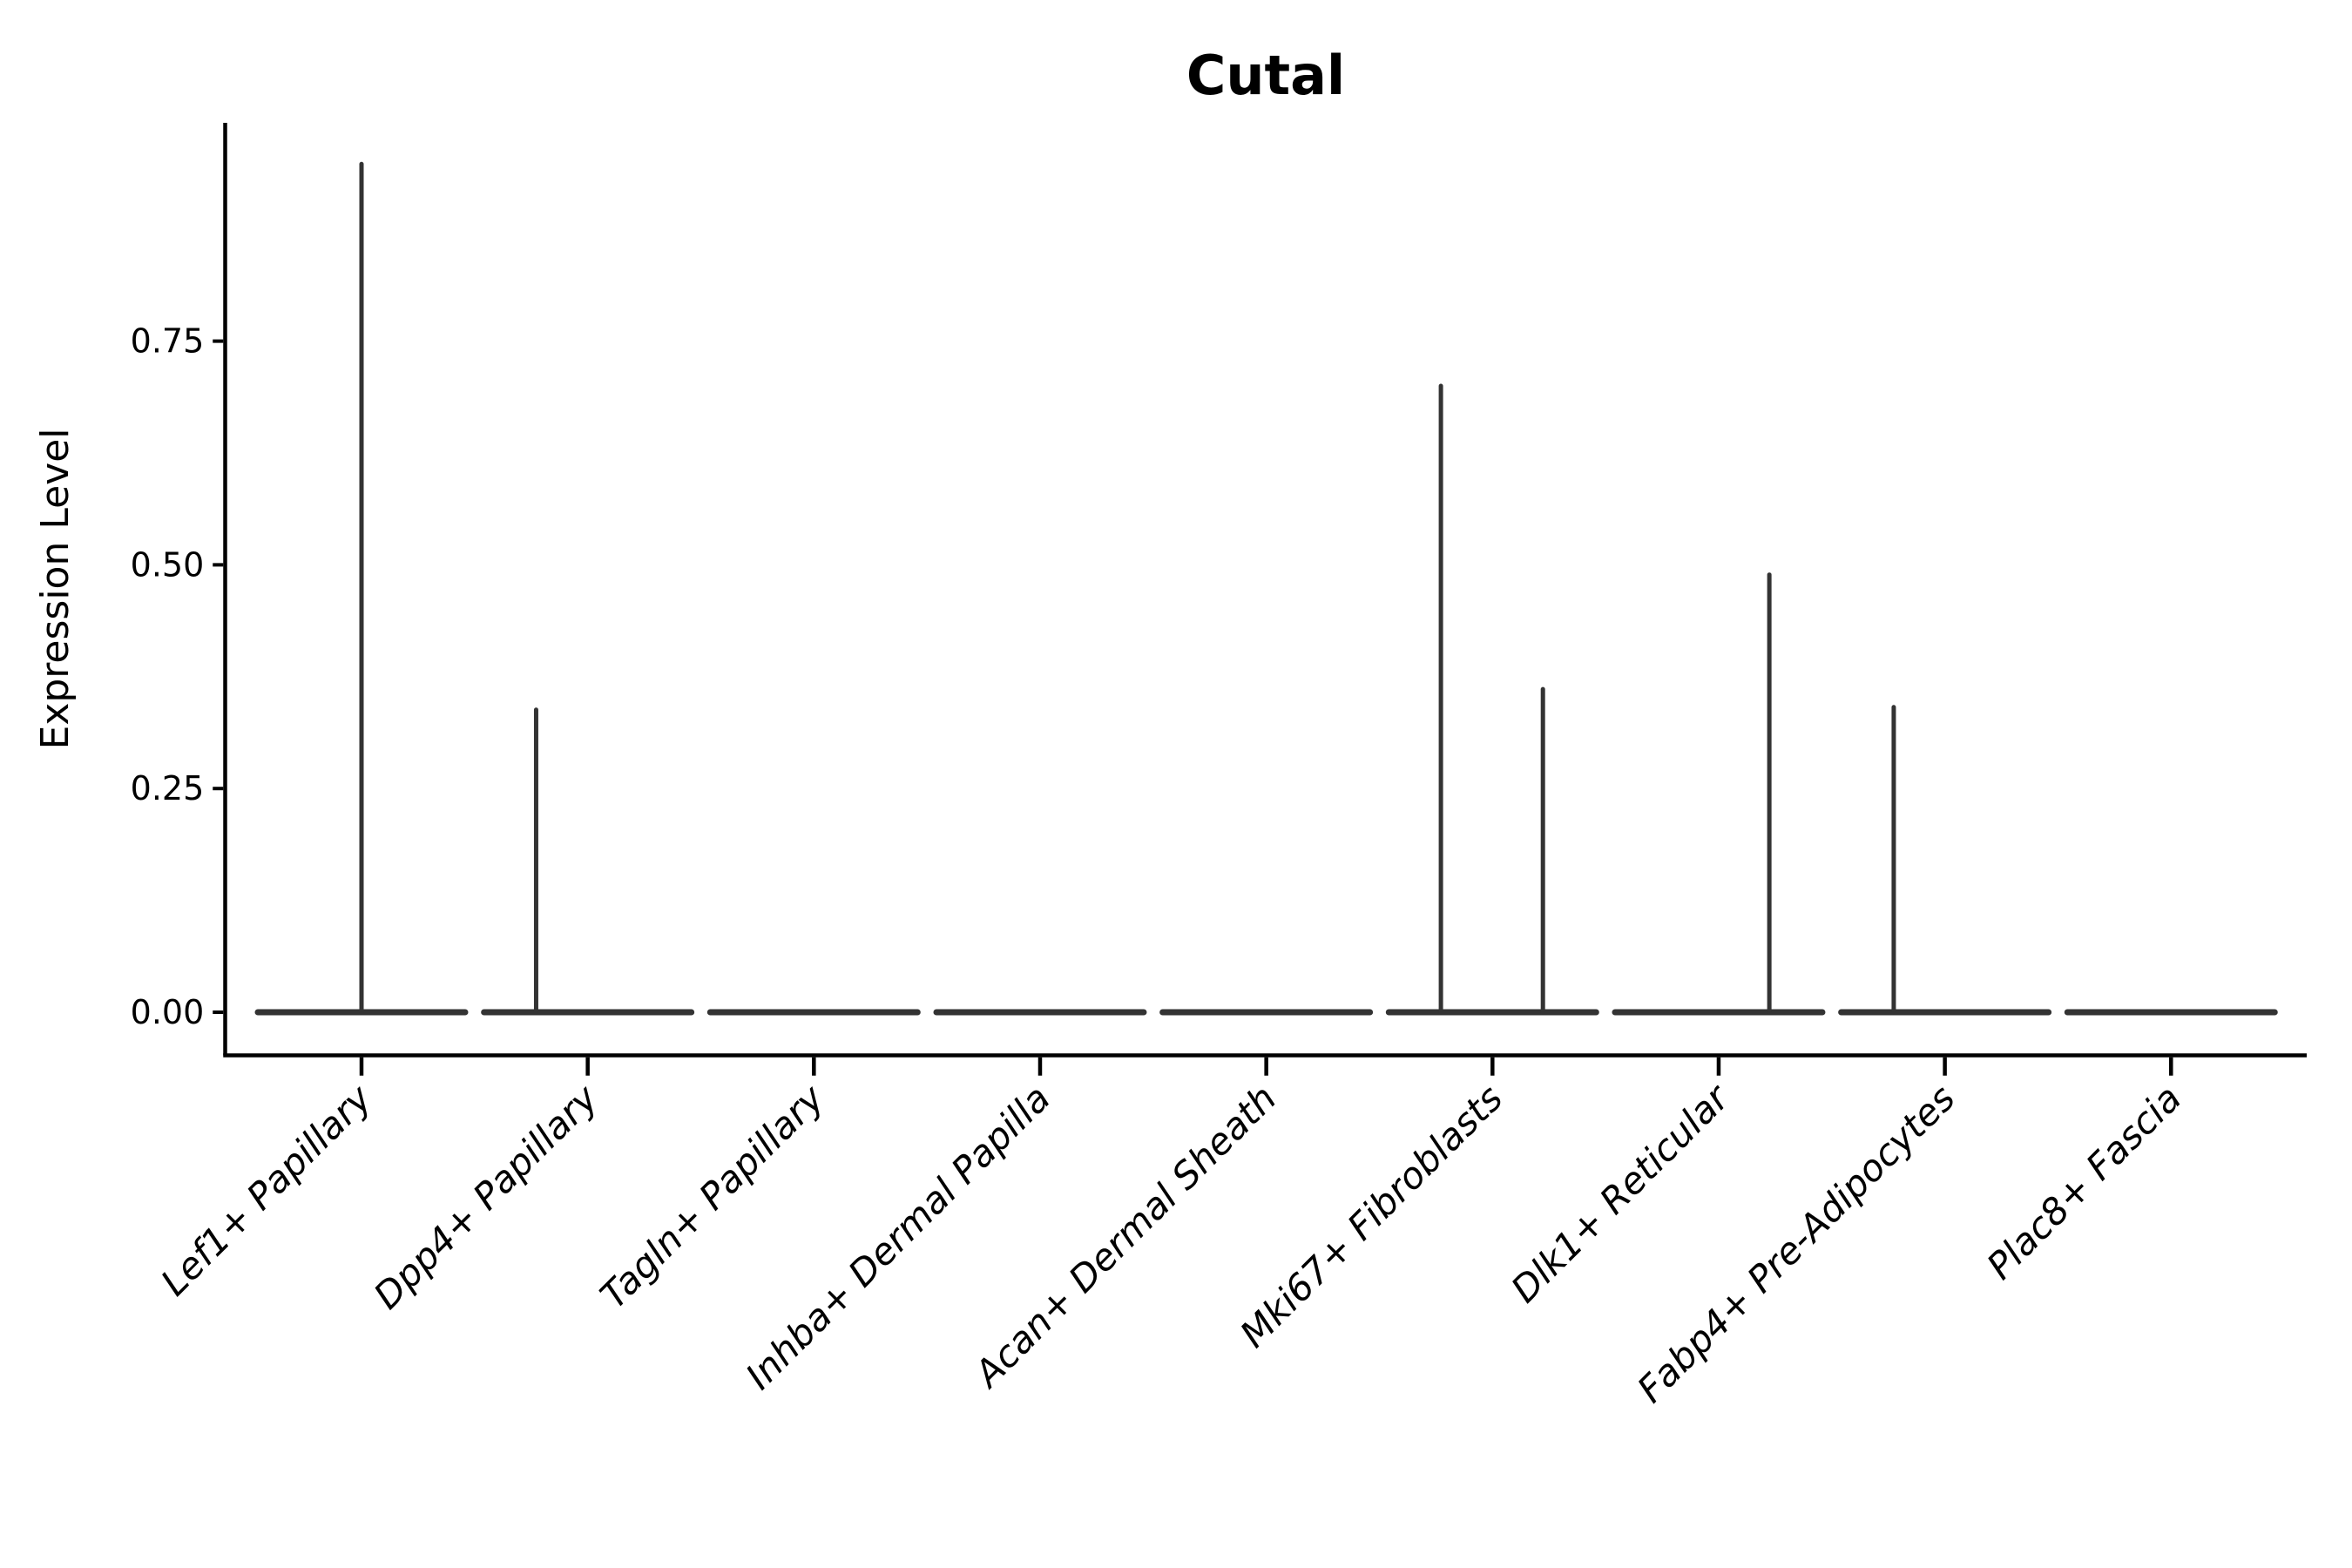 The height and width of the screenshot is (1568, 2352). What do you see at coordinates (1265, 75) in the screenshot?
I see `chart-title: Cutal` at bounding box center [1265, 75].